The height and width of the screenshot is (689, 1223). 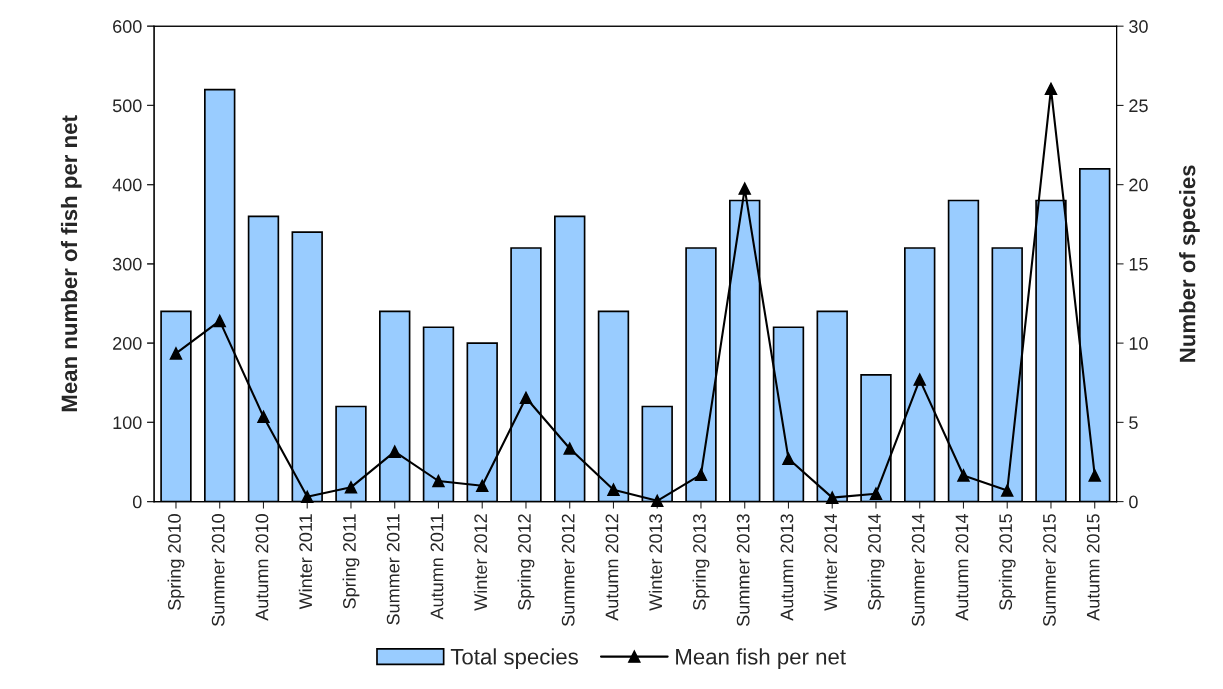 I want to click on y-tick-label: 500, so click(x=127, y=106).